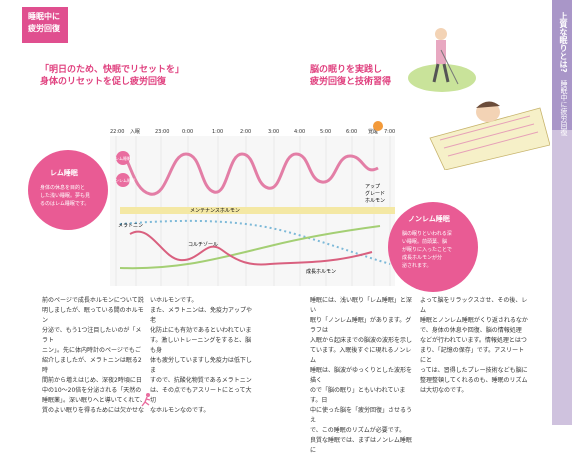 This screenshot has height=456, width=572. What do you see at coordinates (112, 70) in the screenshot?
I see `heading-left-line1: 「明日のため、快眠でリセットを」` at bounding box center [112, 70].